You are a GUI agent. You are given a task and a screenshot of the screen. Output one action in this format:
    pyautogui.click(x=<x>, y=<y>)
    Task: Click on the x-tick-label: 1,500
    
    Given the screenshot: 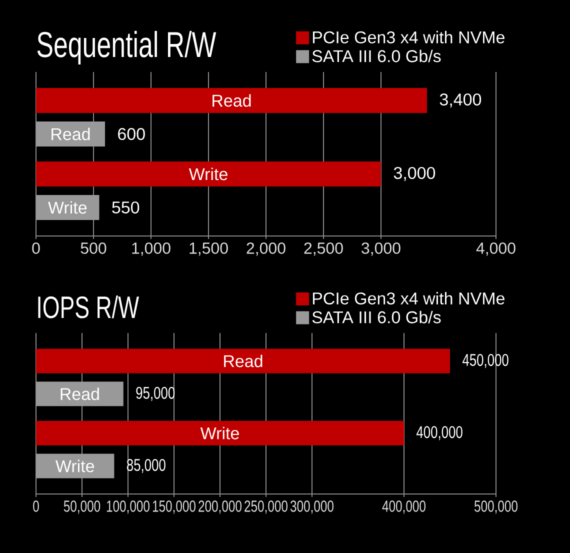 What is the action you would take?
    pyautogui.click(x=209, y=249)
    